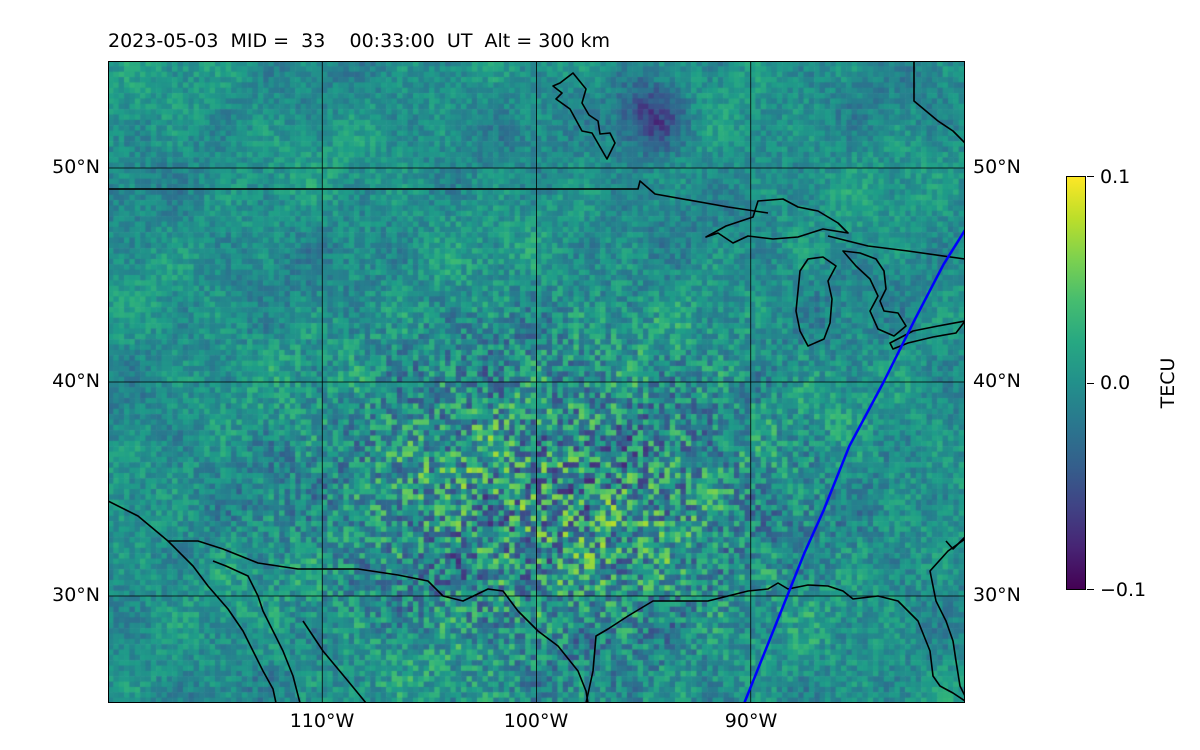 This screenshot has width=1200, height=750. What do you see at coordinates (1090, 176) in the screenshot?
I see `colorbar-tick-top` at bounding box center [1090, 176].